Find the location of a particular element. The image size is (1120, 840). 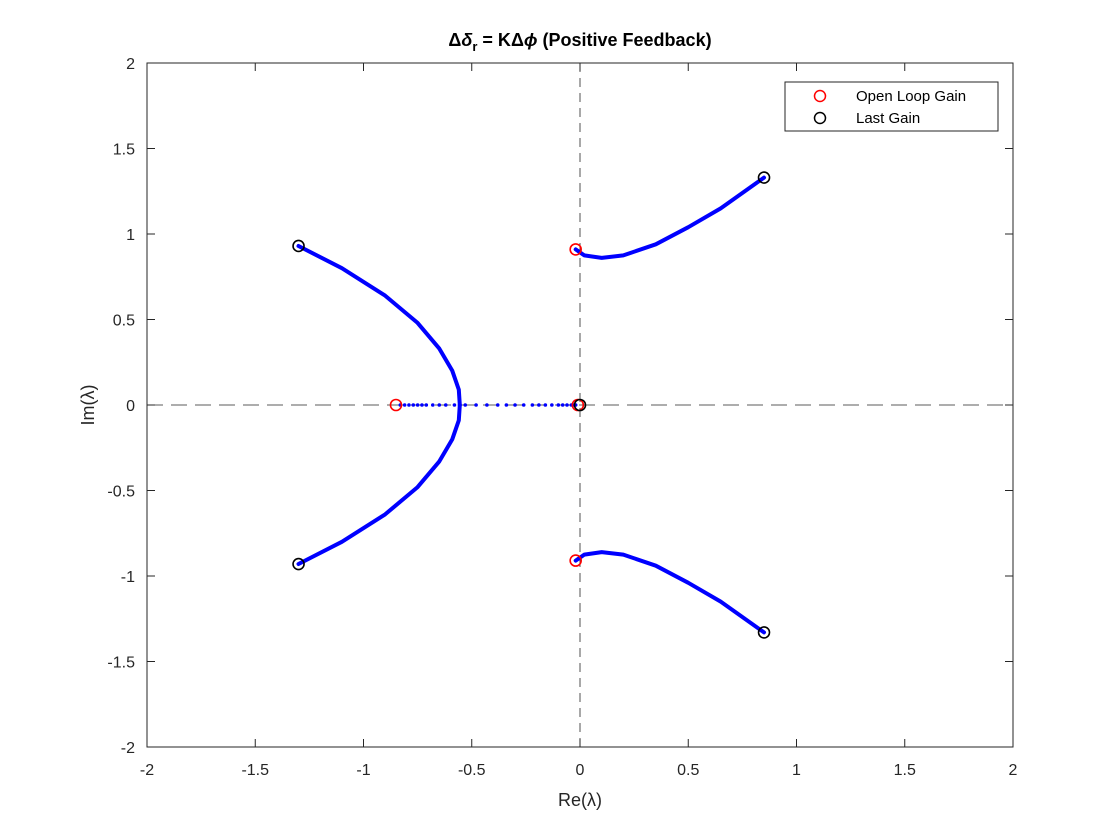

y-tick-label: -1.5 is located at coordinates (121, 663).